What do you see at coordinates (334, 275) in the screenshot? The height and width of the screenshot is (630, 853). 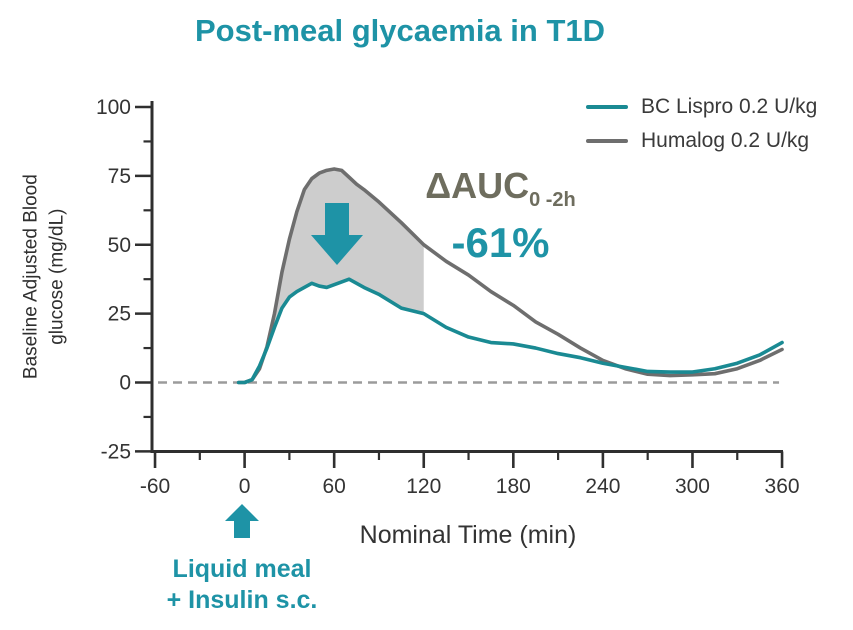 I see `auc-shaded-region` at bounding box center [334, 275].